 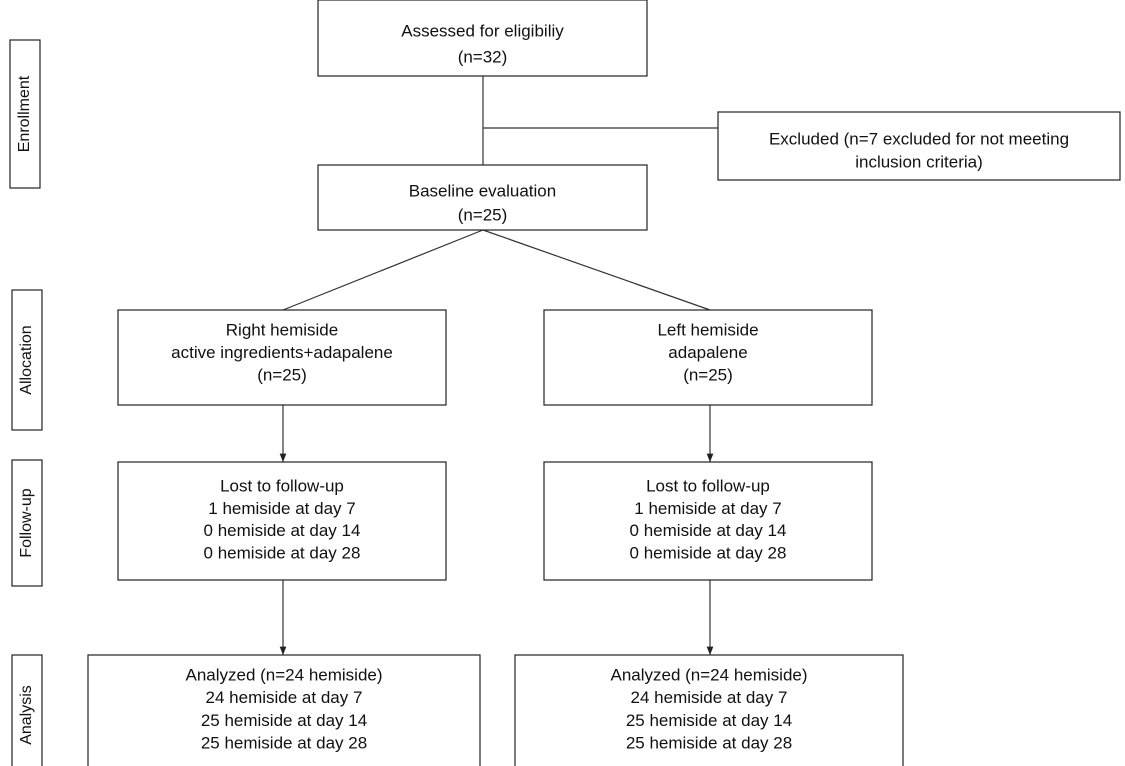 I want to click on node-text: inclusion criteria), so click(x=919, y=161).